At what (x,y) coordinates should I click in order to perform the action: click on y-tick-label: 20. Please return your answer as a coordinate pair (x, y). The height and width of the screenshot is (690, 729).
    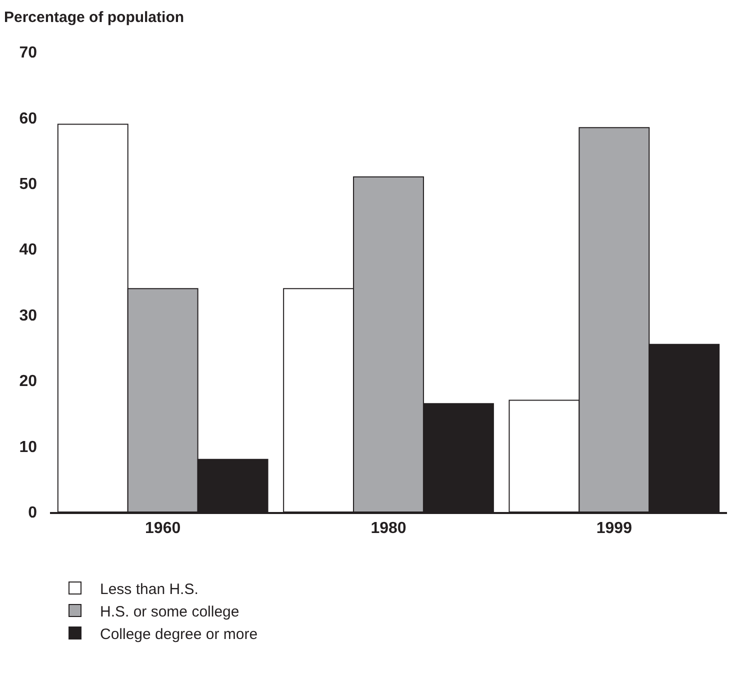
    Looking at the image, I should click on (28, 381).